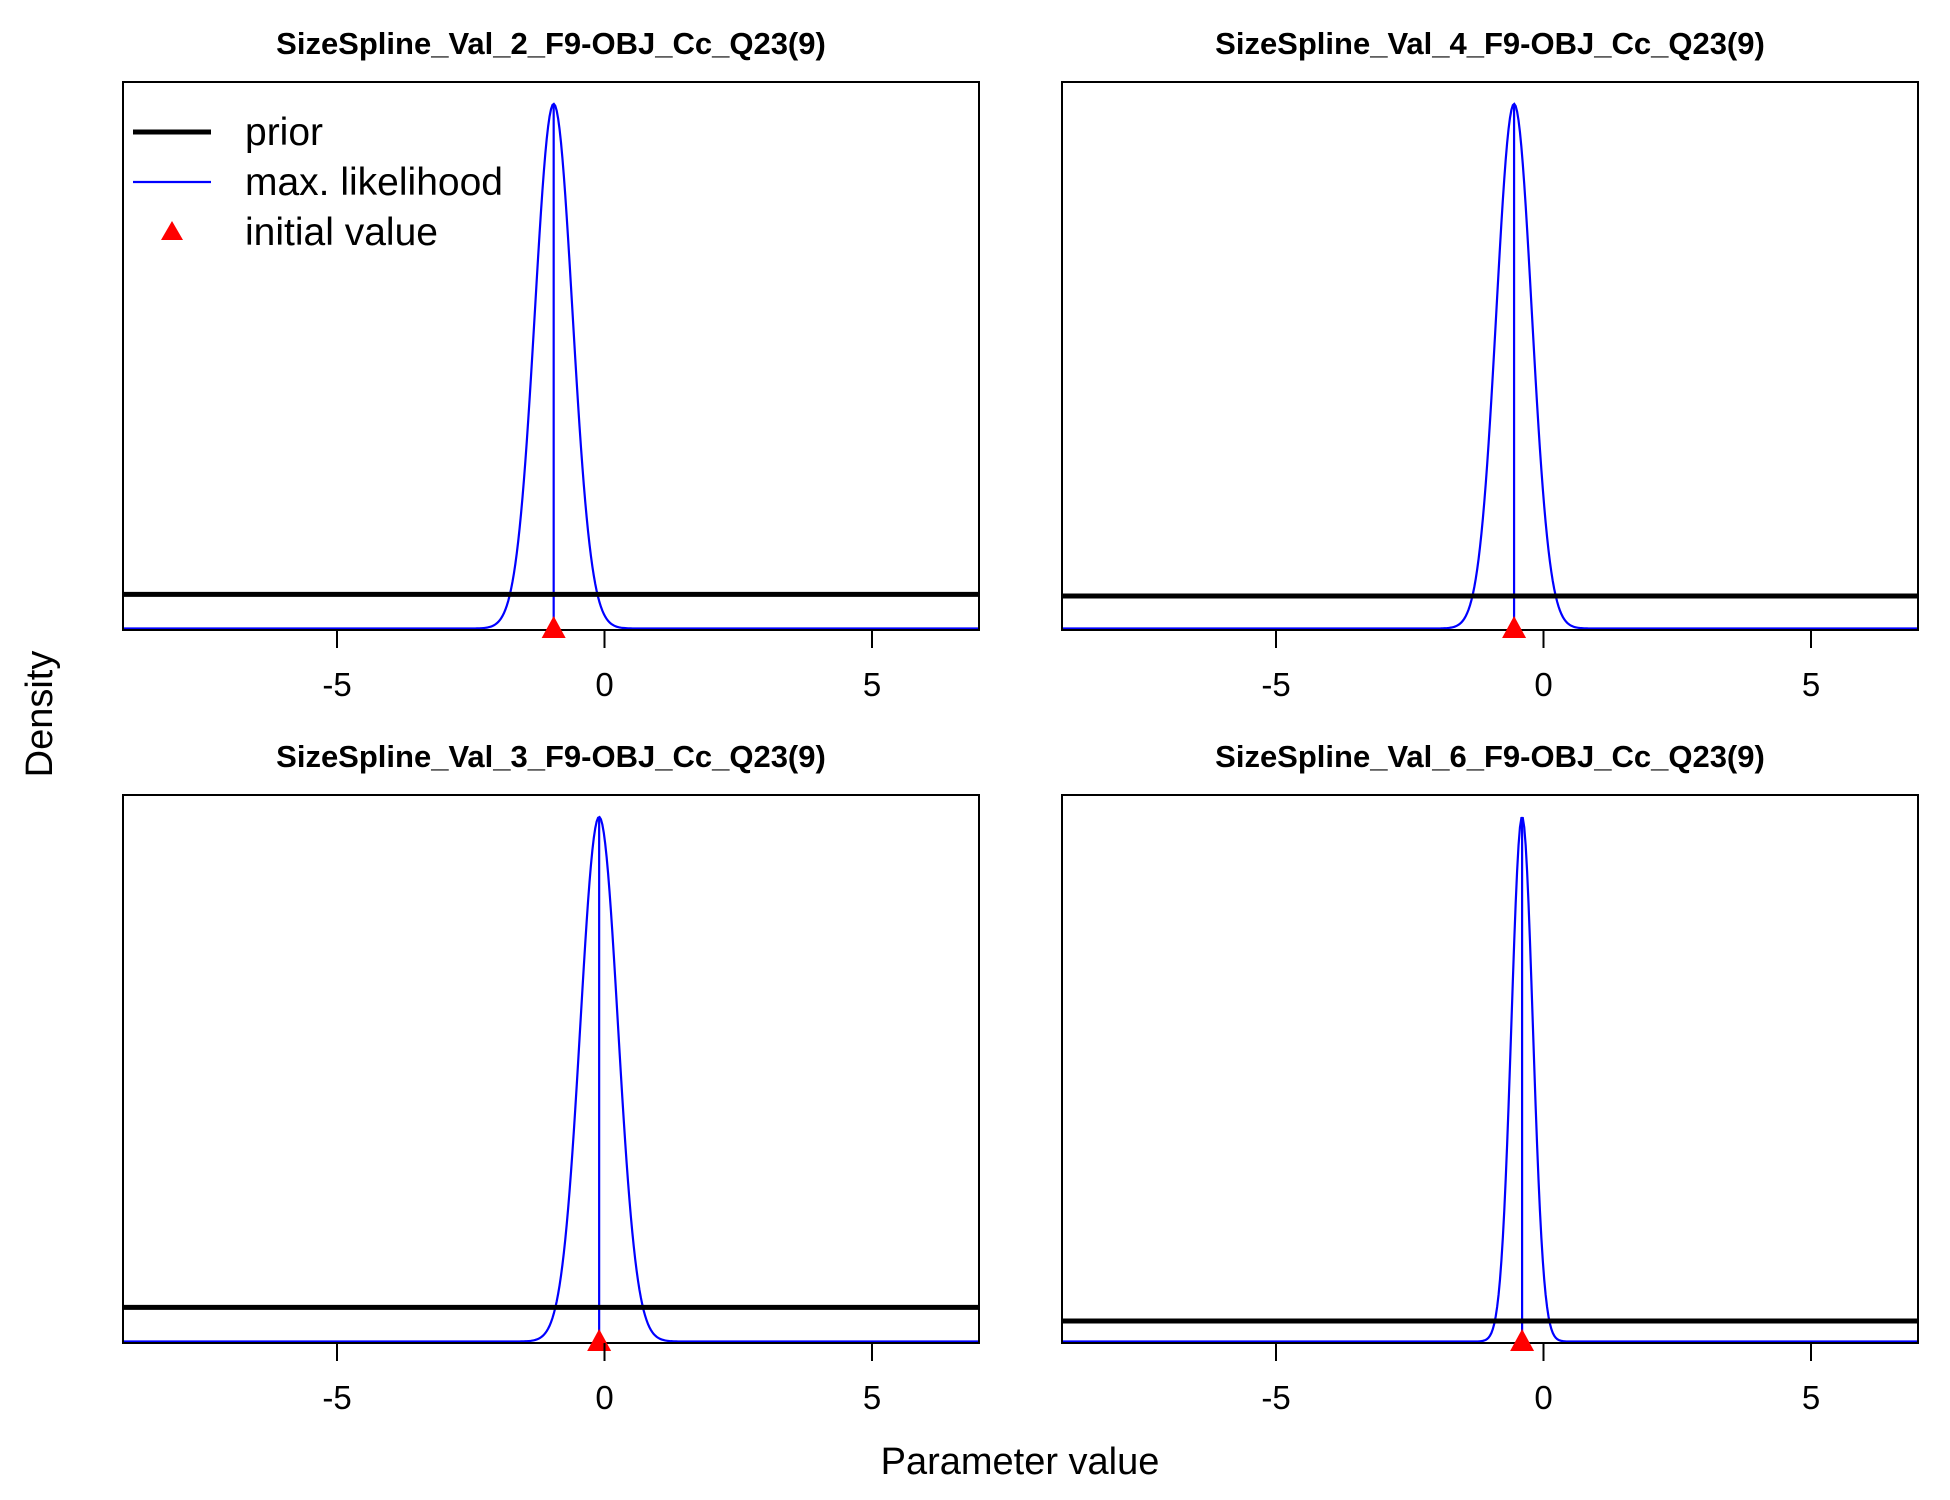 Image resolution: width=1950 pixels, height=1500 pixels. Describe the element at coordinates (172, 230) in the screenshot. I see `legend-swatch-initial-value` at that location.